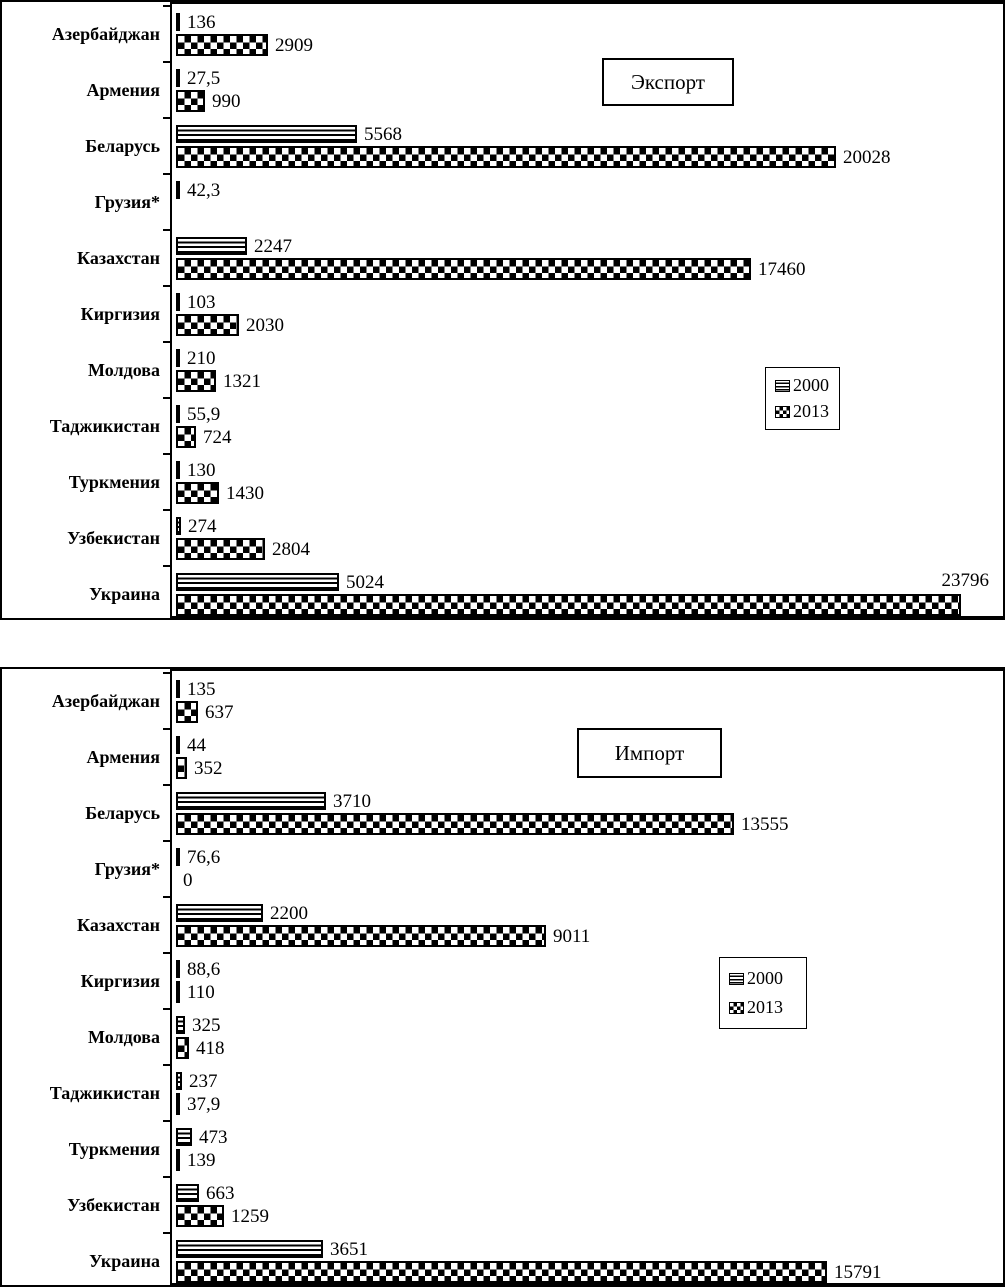  I want to click on bar-line-2000: 274, so click(589, 526).